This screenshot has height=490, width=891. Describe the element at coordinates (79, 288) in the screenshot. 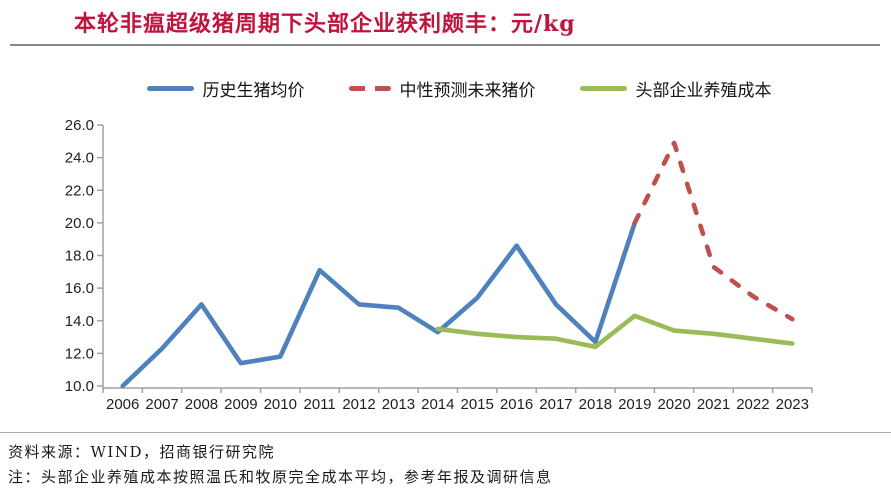

I see `y-axis-label: 16.0` at that location.